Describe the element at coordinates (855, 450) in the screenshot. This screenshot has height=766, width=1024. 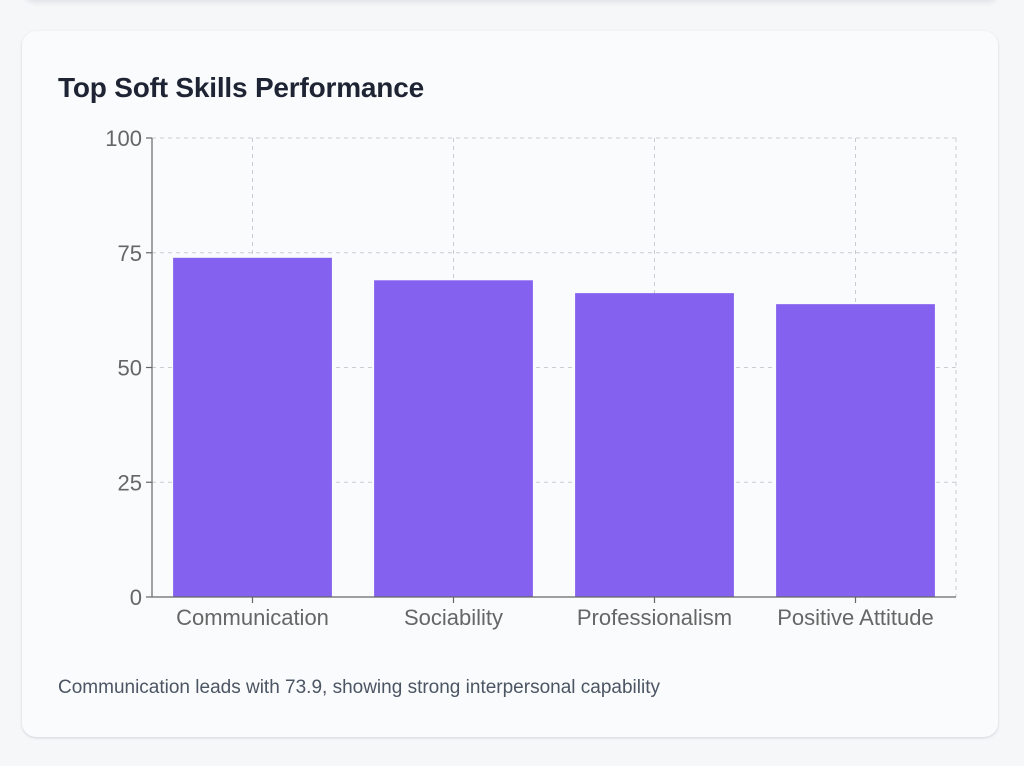
I see `bar-positive-attitude` at that location.